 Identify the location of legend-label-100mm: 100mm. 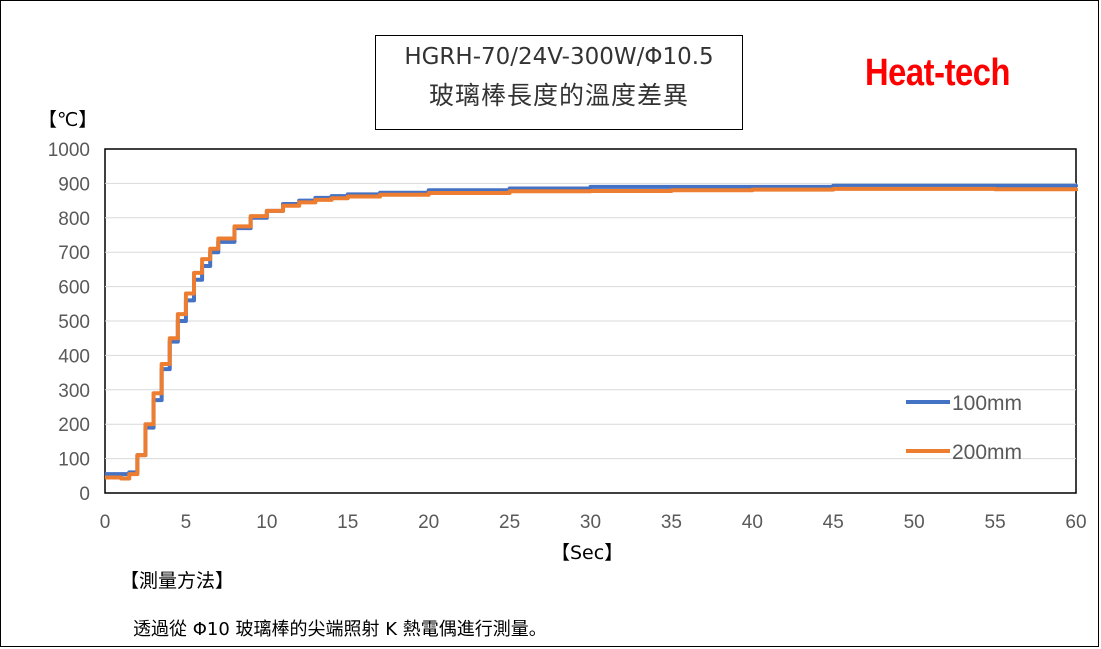
(987, 403).